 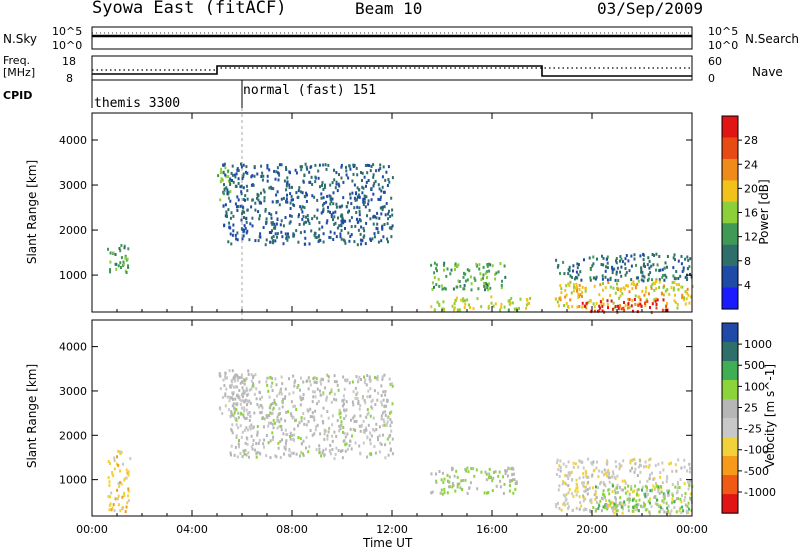 I want to click on power-colorbar-tick-label: 24, so click(x=751, y=164).